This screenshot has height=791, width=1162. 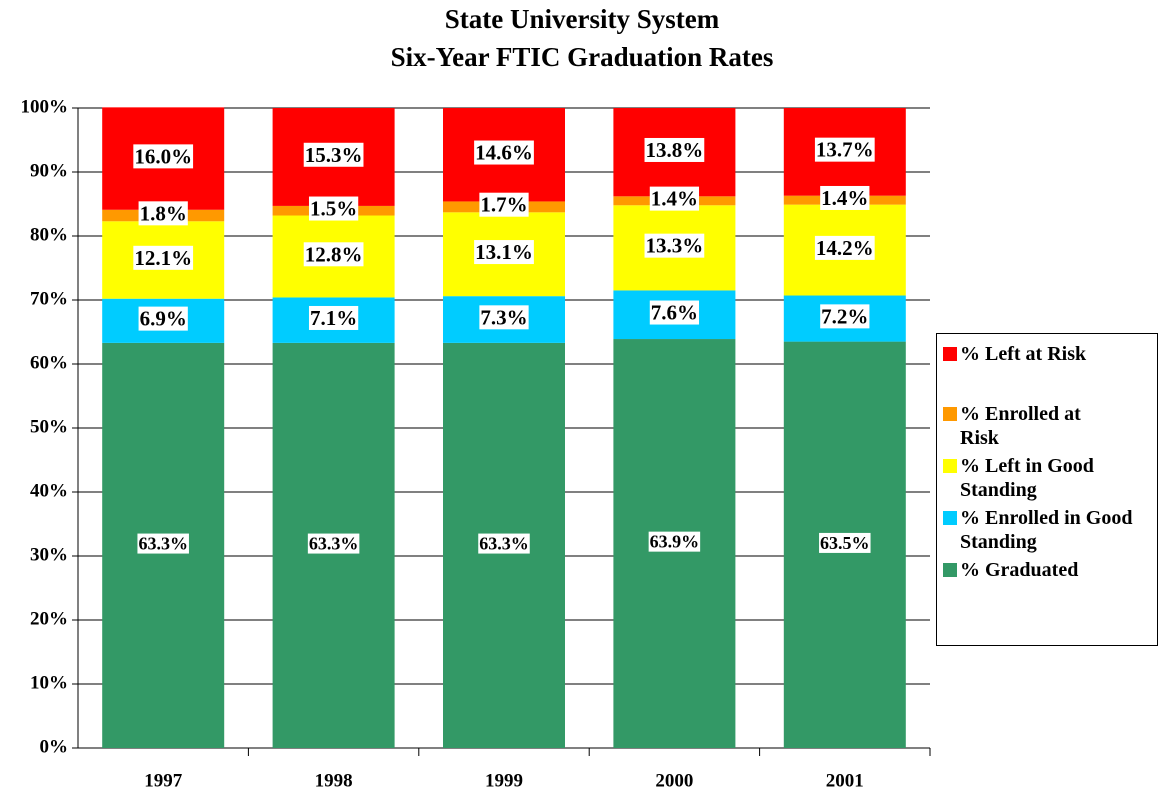 I want to click on data-label: 7.1%, so click(x=333, y=318).